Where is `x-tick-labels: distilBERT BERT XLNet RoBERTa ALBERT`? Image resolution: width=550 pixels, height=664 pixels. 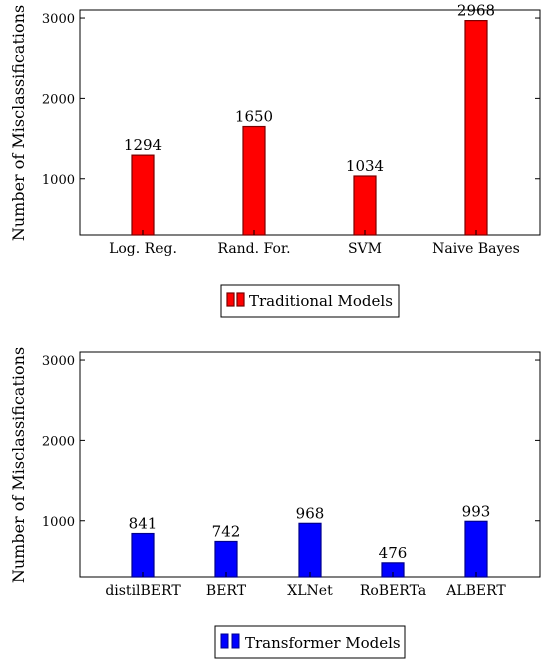 x-tick-labels: distilBERT BERT XLNet RoBERTa ALBERT is located at coordinates (305, 585).